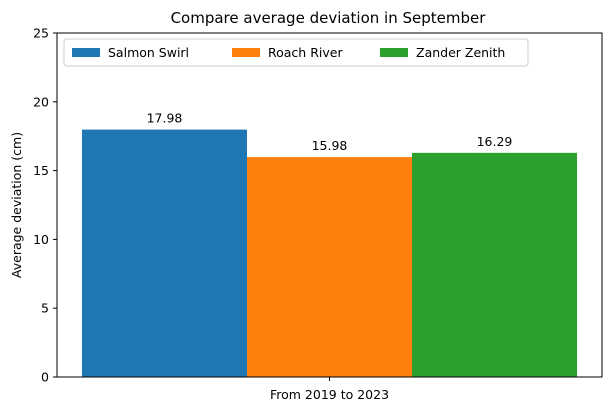 The height and width of the screenshot is (411, 611). I want to click on y-tick-label: 25, so click(41, 33).